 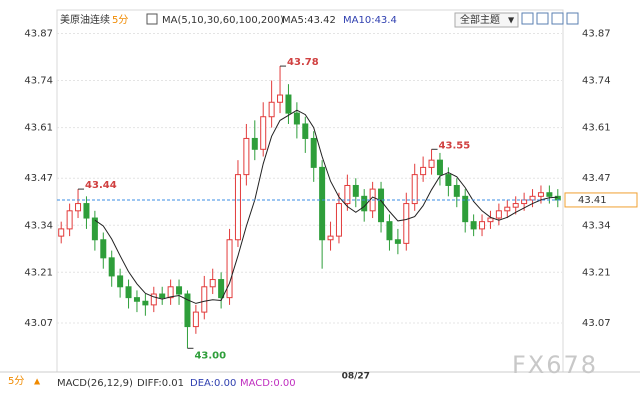 What do you see at coordinates (303, 62) in the screenshot?
I see `high-label: 43.78` at bounding box center [303, 62].